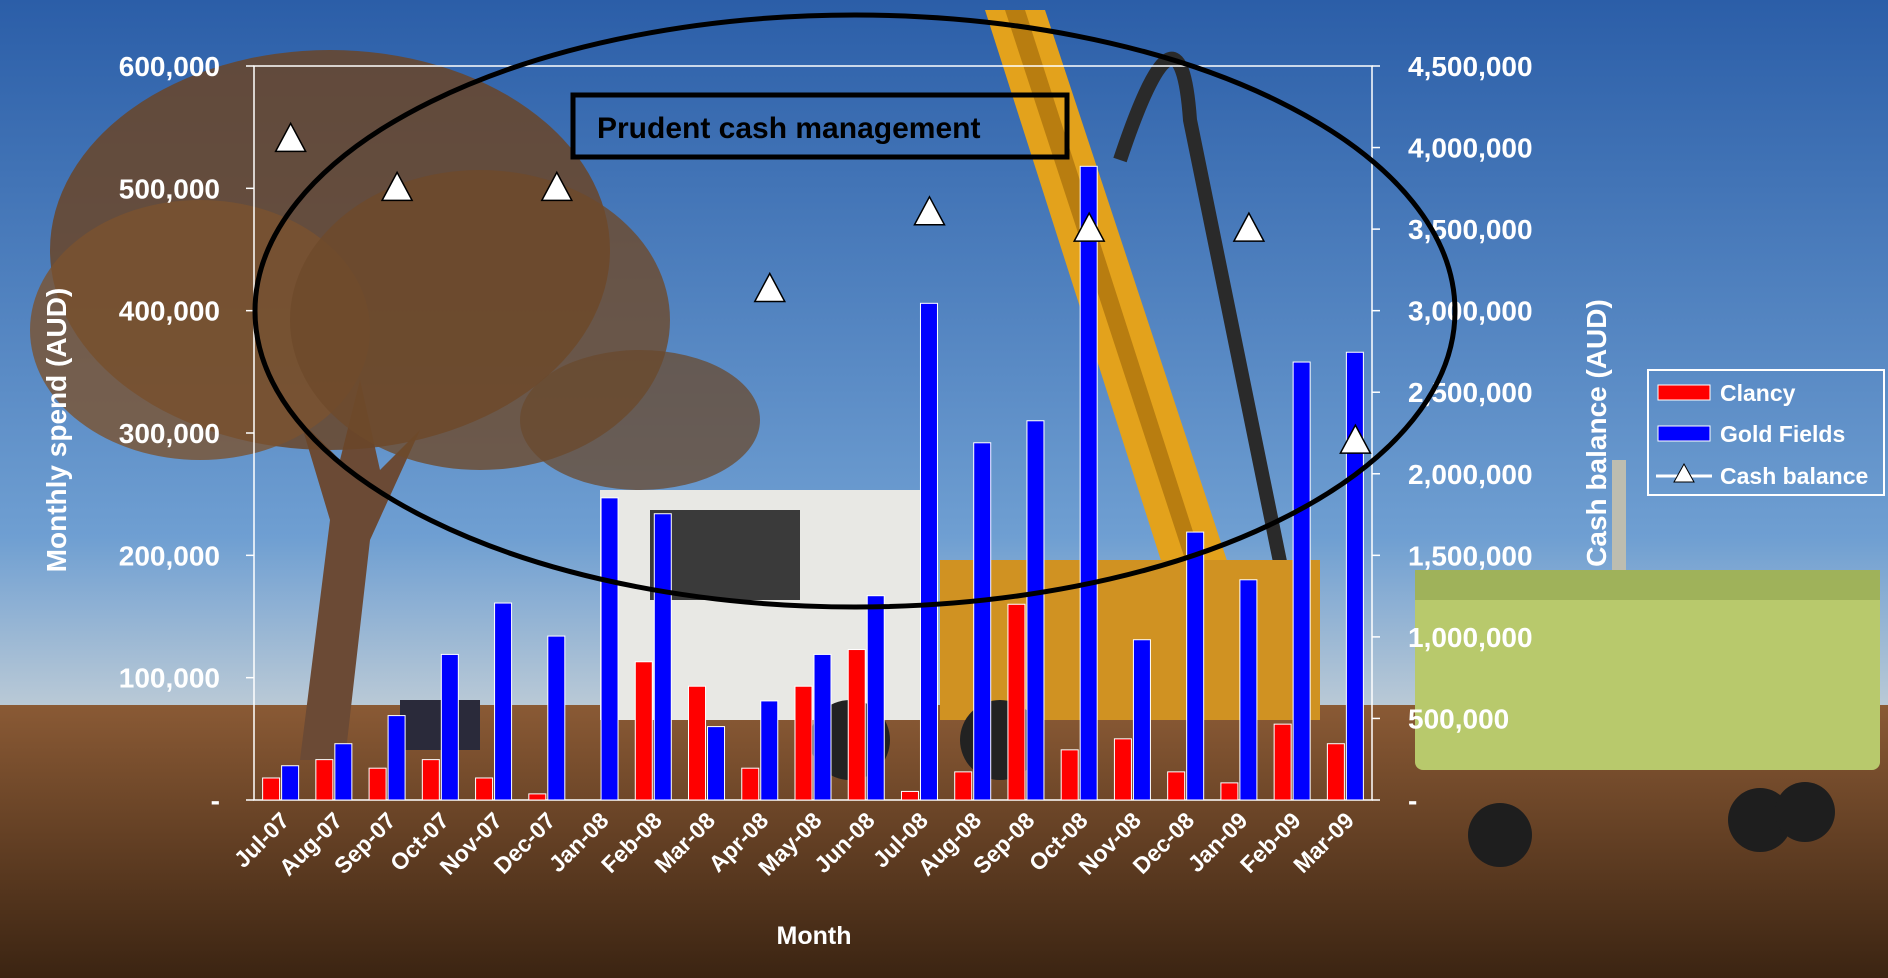 The width and height of the screenshot is (1888, 978). Describe the element at coordinates (1163, 843) in the screenshot. I see `x-tick-label: Dec-08` at that location.